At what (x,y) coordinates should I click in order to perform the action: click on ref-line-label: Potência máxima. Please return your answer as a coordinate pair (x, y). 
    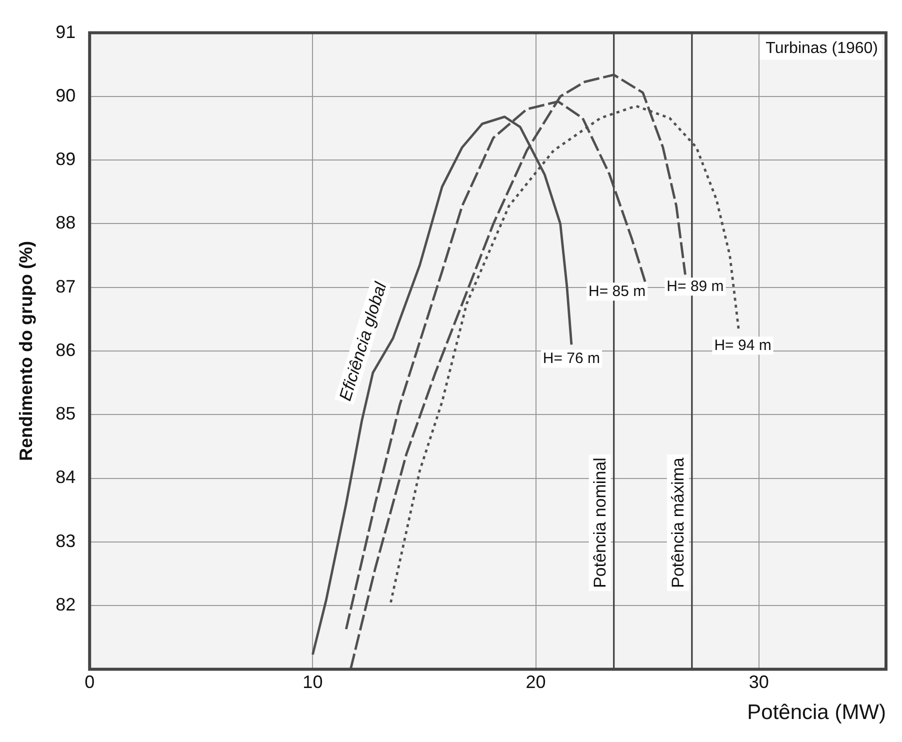
    Looking at the image, I should click on (678, 522).